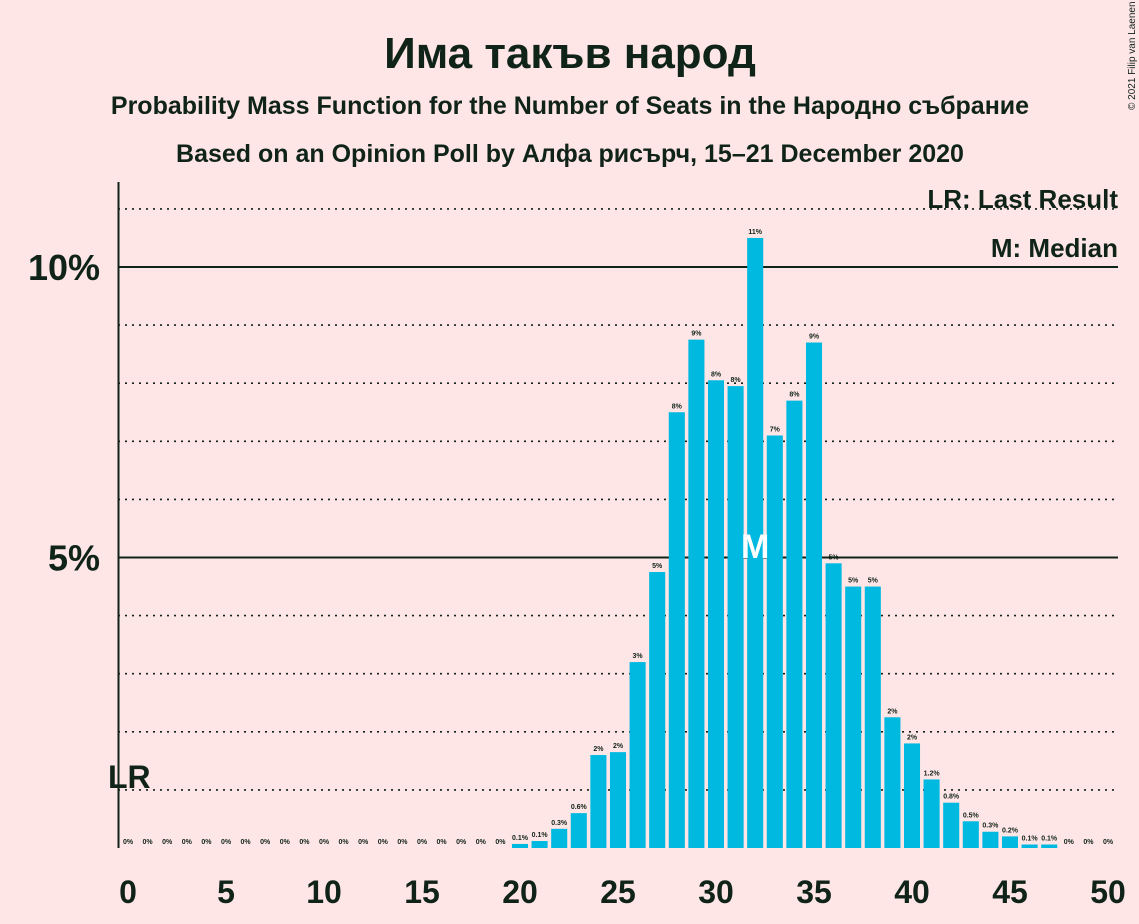 Image resolution: width=1139 pixels, height=924 pixels. What do you see at coordinates (716, 374) in the screenshot?
I see `bar-label-seat-30: 8%` at bounding box center [716, 374].